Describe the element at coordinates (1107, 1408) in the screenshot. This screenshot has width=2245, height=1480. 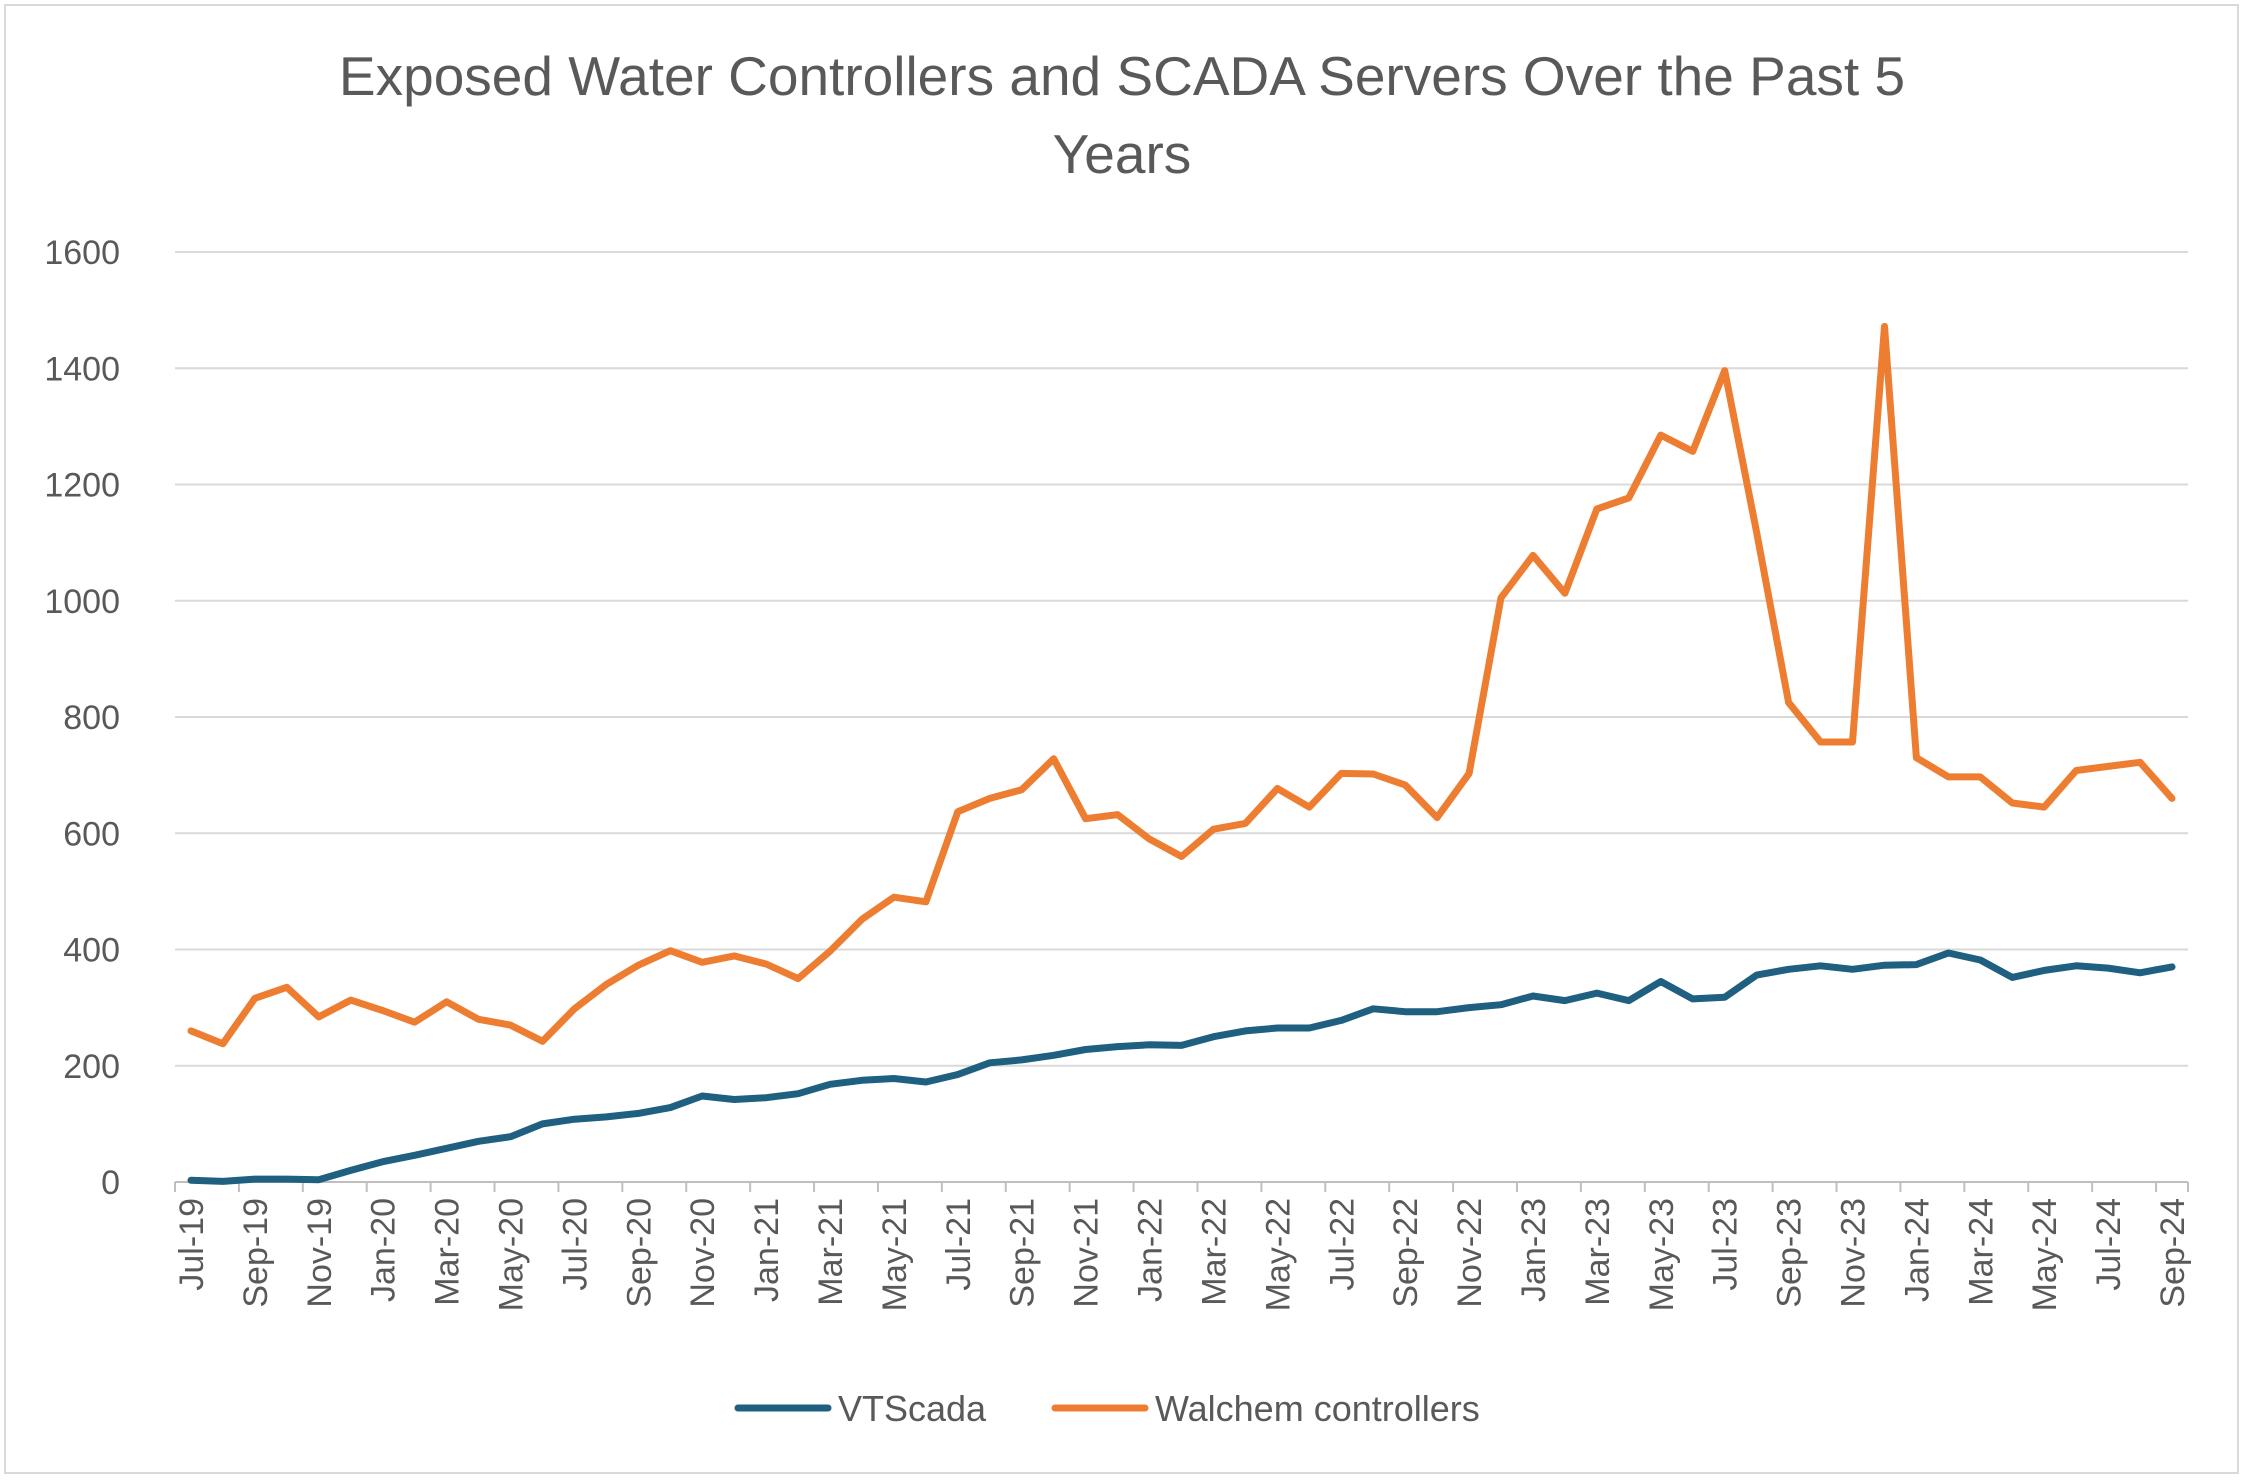
I see `legend: VTScada Walchem controllers` at that location.